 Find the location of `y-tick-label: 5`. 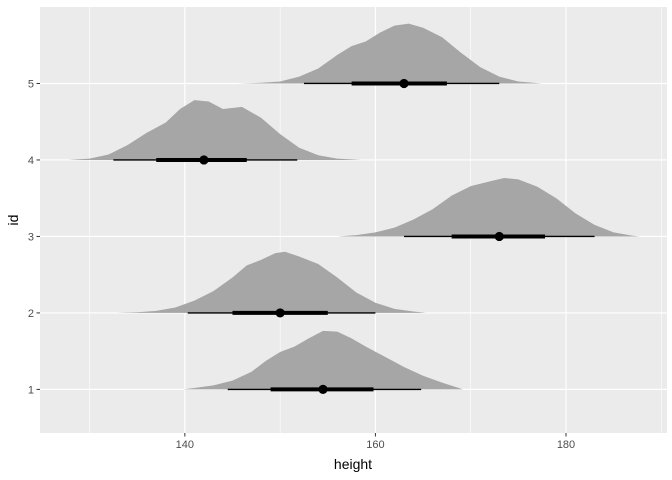

y-tick-label: 5 is located at coordinates (31, 84).